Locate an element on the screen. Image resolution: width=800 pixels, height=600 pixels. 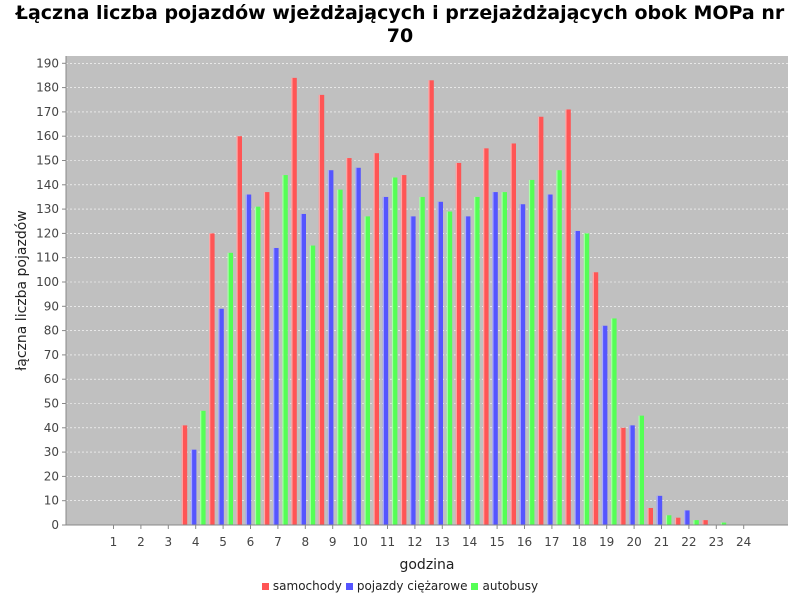
legend: samochody pojazdy ciężarowe autobusy is located at coordinates (400, 586).